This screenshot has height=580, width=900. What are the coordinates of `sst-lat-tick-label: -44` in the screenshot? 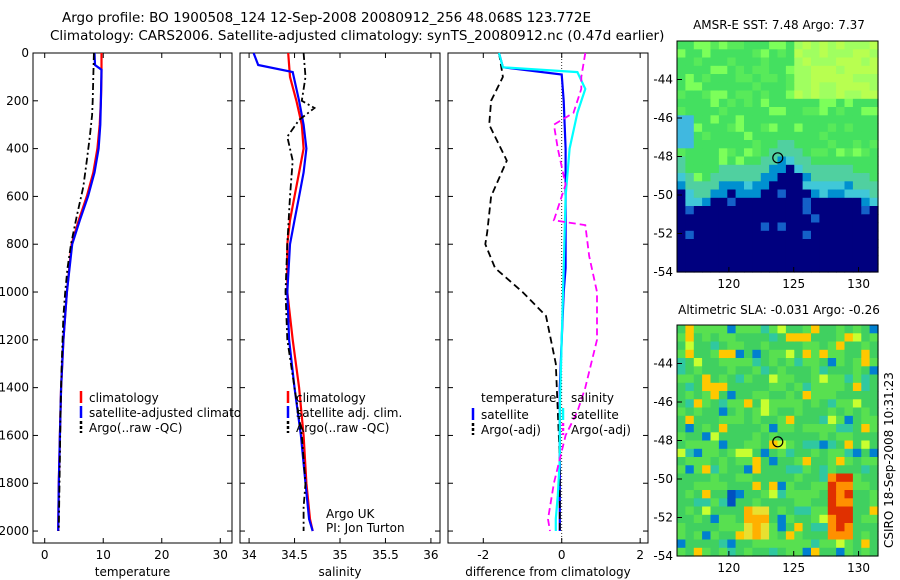 It's located at (663, 80).